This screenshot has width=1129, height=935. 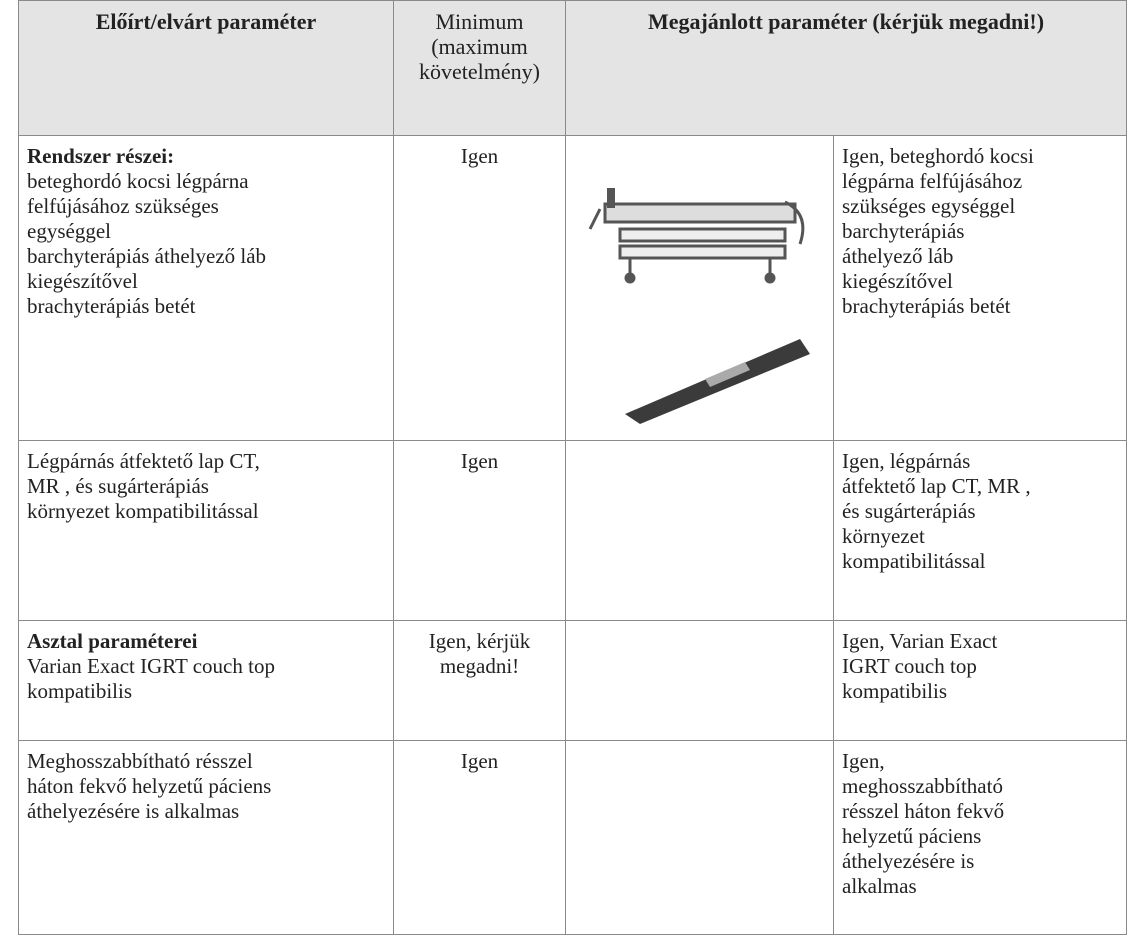 I want to click on param-title: Rendszer részei:, so click(x=101, y=156).